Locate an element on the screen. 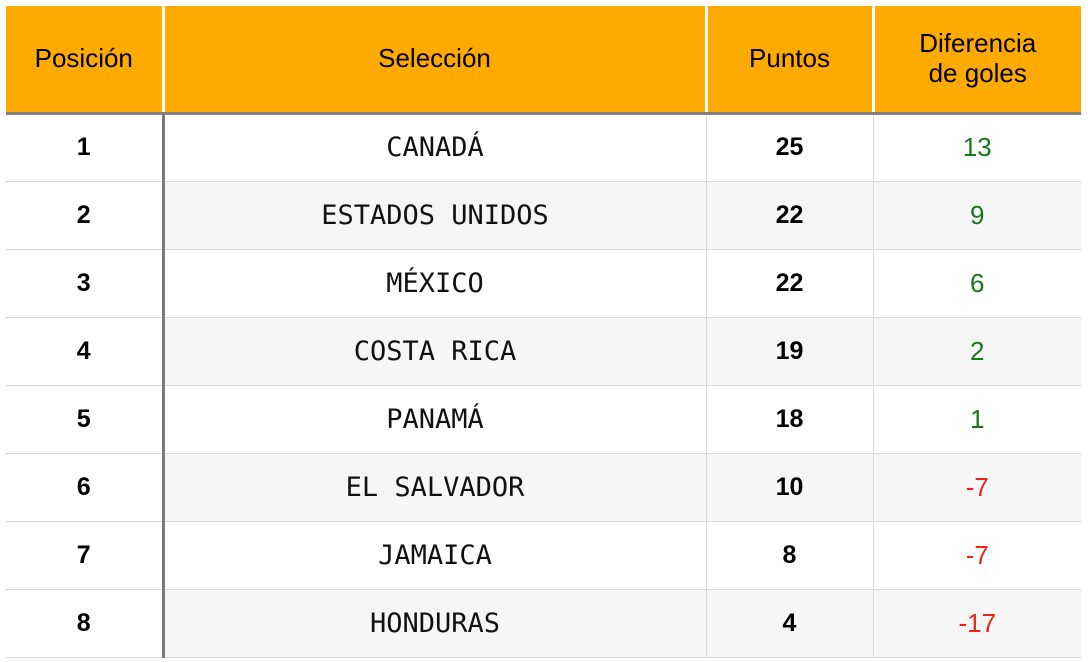 The width and height of the screenshot is (1088, 662). cell-seleccion: JAMAICA is located at coordinates (435, 555).